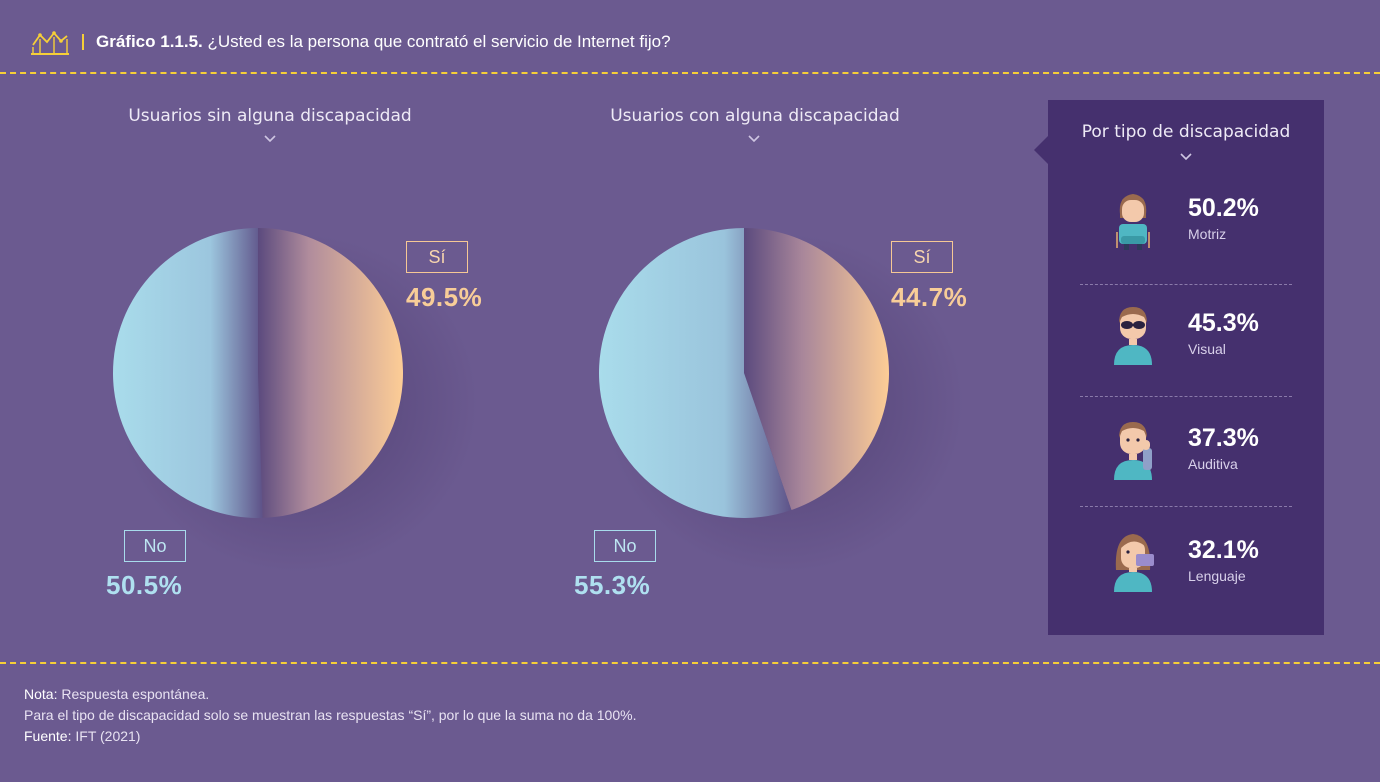 The width and height of the screenshot is (1380, 782). I want to click on source-key: Fuente:, so click(48, 736).